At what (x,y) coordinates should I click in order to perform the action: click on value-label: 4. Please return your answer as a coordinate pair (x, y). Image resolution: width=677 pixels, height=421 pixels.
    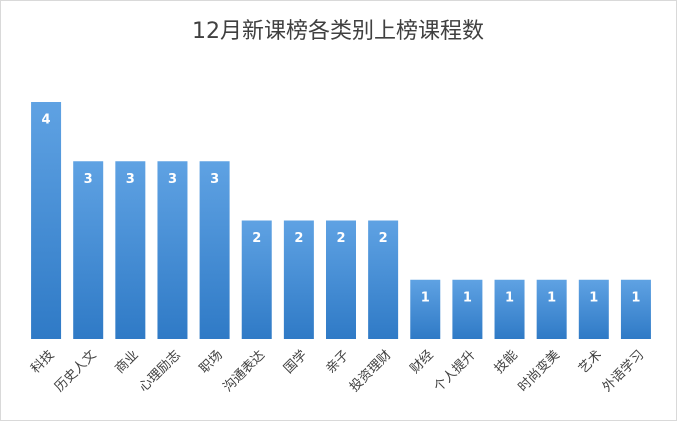
    Looking at the image, I should click on (46, 120).